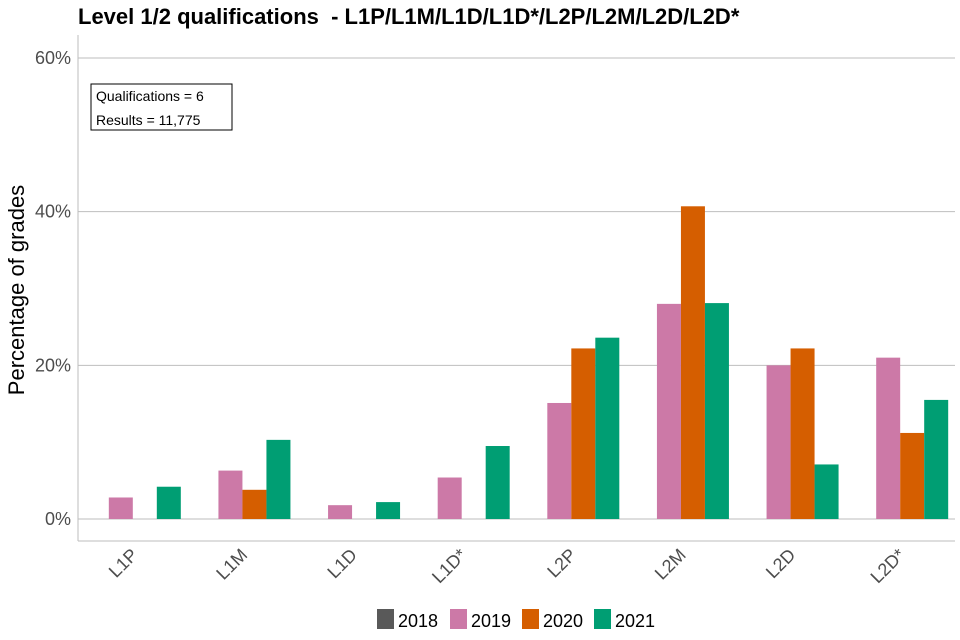  I want to click on y-tick-label: 40%, so click(53, 212).